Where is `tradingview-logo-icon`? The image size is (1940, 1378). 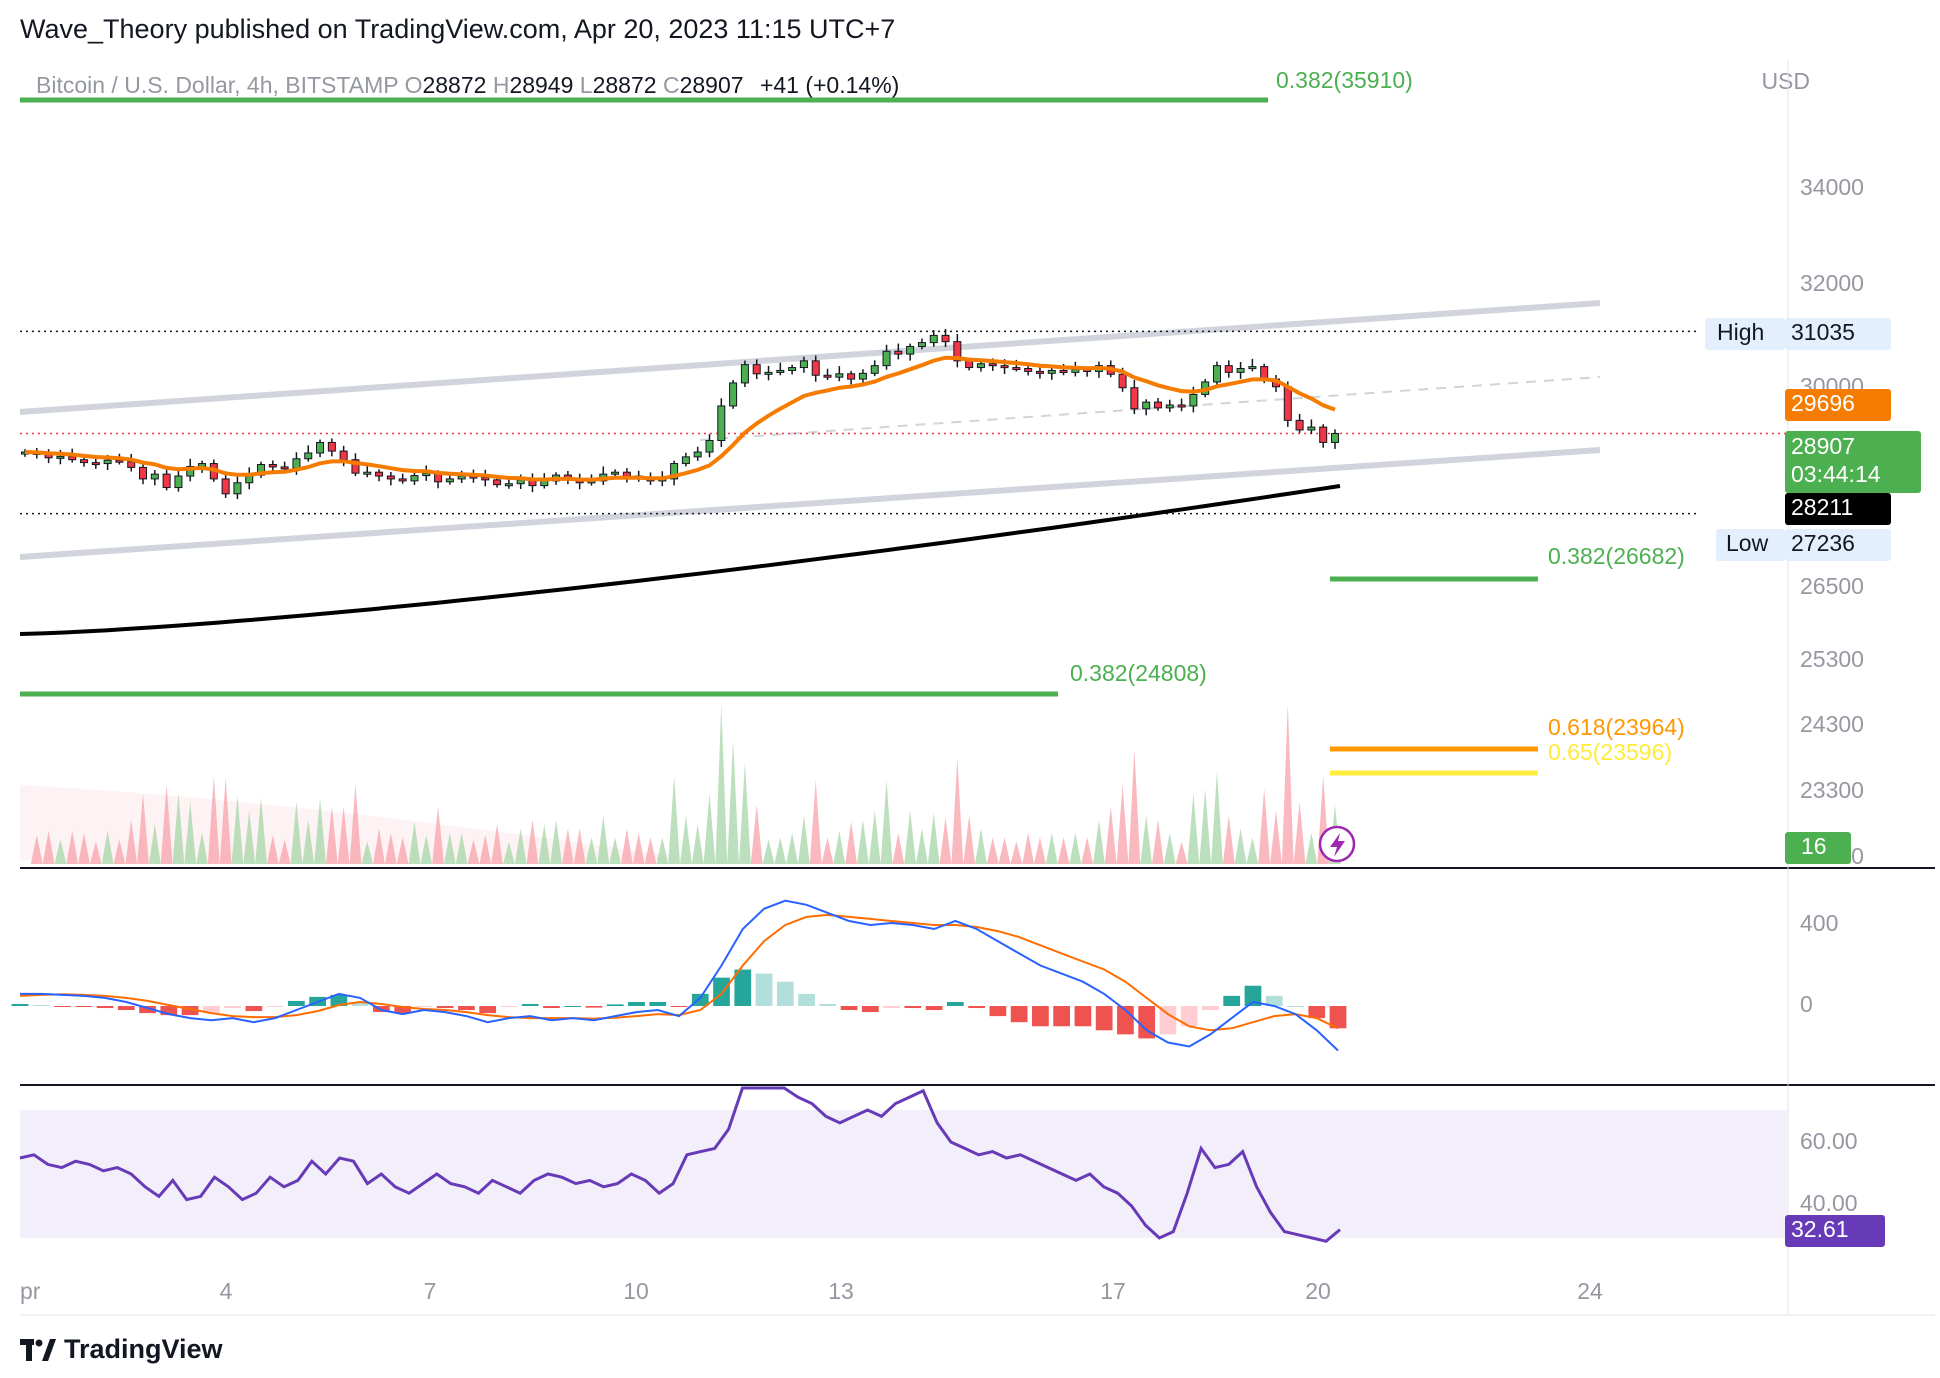
tradingview-logo-icon is located at coordinates (38, 1349).